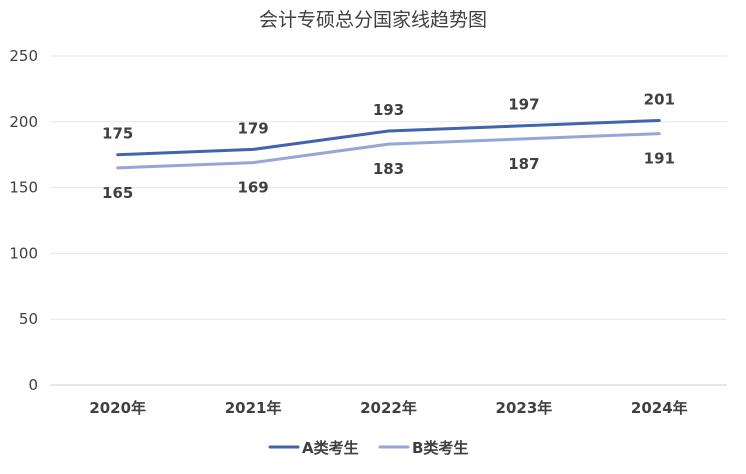 Image resolution: width=746 pixels, height=474 pixels. I want to click on data-label: 183, so click(388, 169).